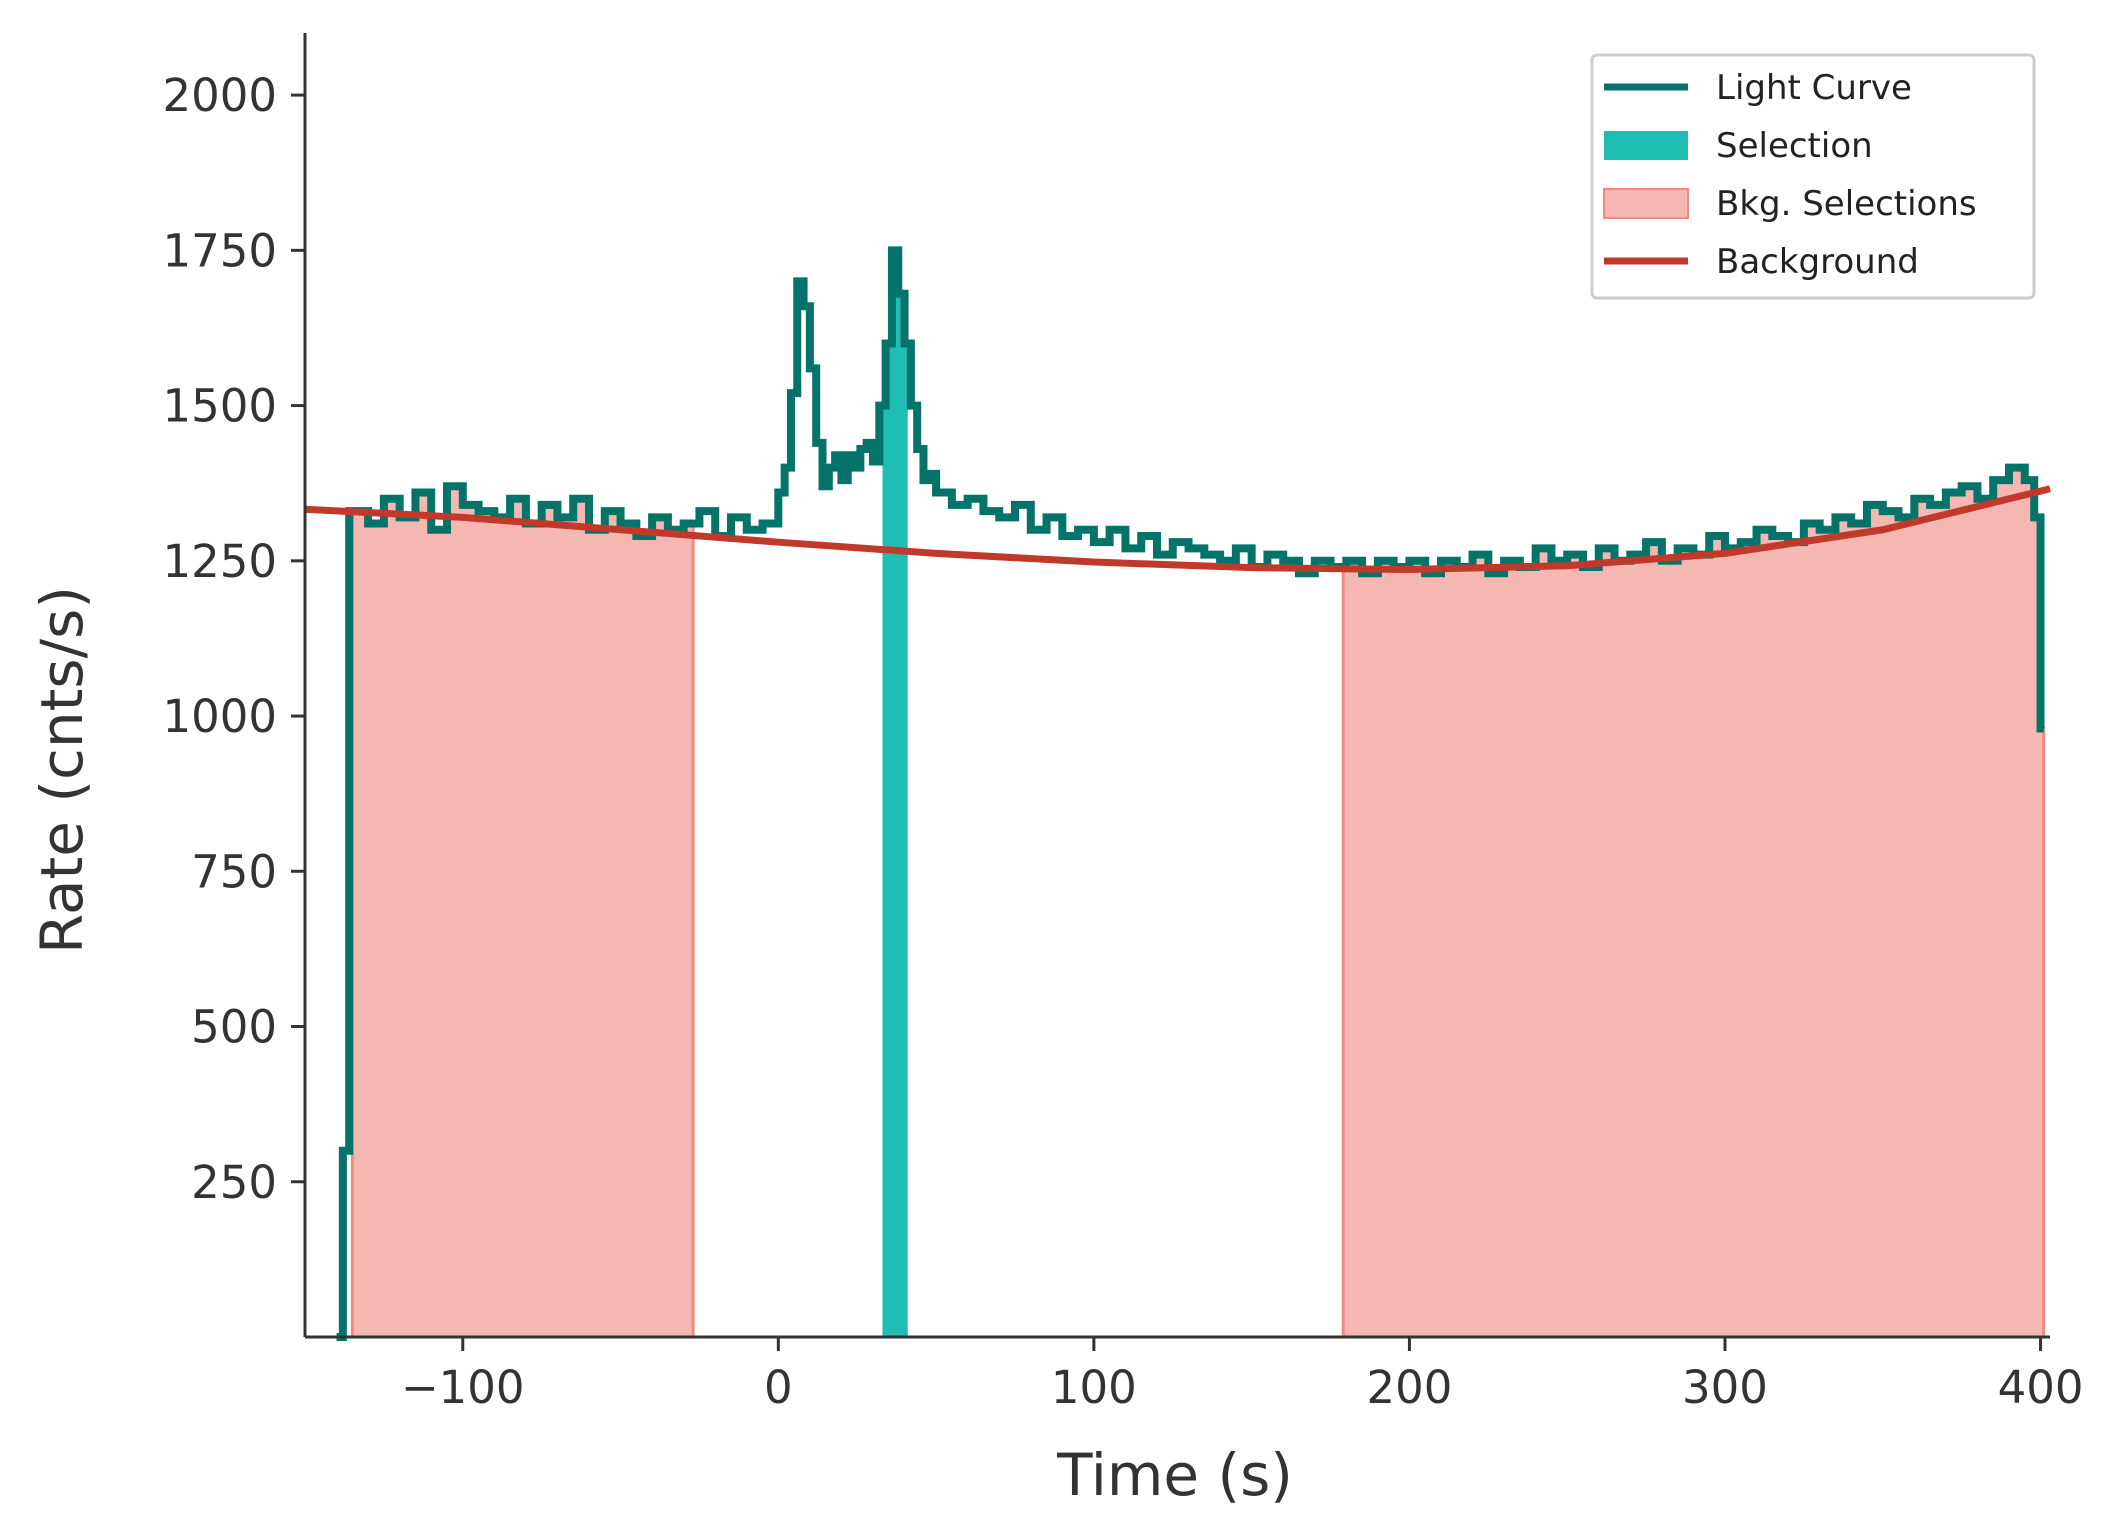 This screenshot has width=2117, height=1540. Describe the element at coordinates (234, 1027) in the screenshot. I see `y-tick-label: 500` at that location.